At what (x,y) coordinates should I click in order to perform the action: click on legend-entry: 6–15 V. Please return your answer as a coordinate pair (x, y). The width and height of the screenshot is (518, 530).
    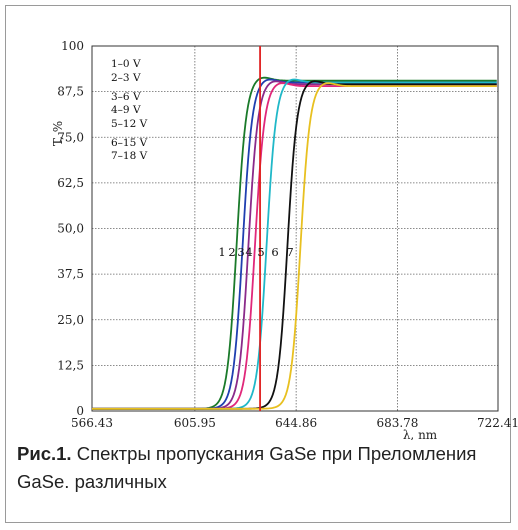
    Looking at the image, I should click on (129, 143).